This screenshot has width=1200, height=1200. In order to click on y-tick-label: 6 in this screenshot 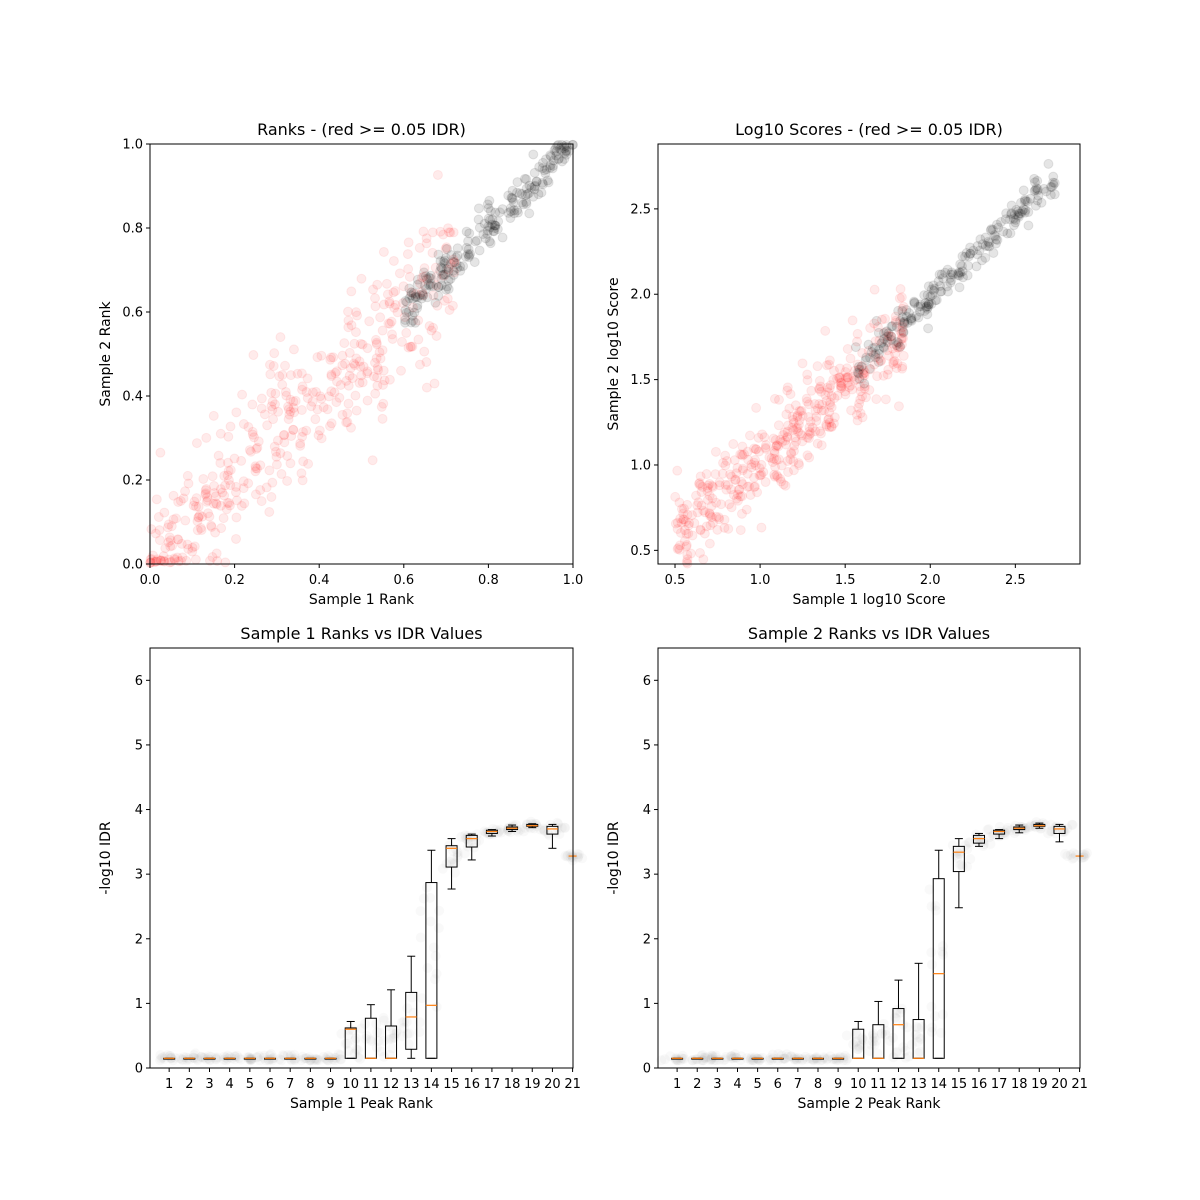, I will do `click(139, 681)`.